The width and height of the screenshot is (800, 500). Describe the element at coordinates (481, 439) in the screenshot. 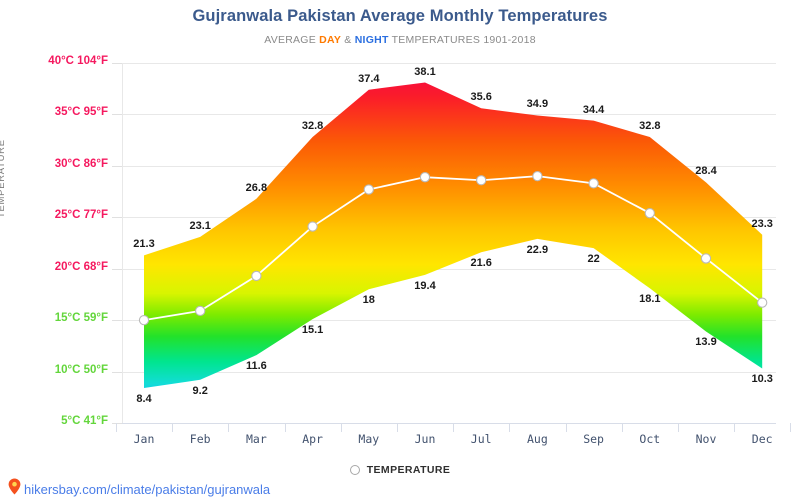

I see `x-axis-label-jul: Jul` at that location.